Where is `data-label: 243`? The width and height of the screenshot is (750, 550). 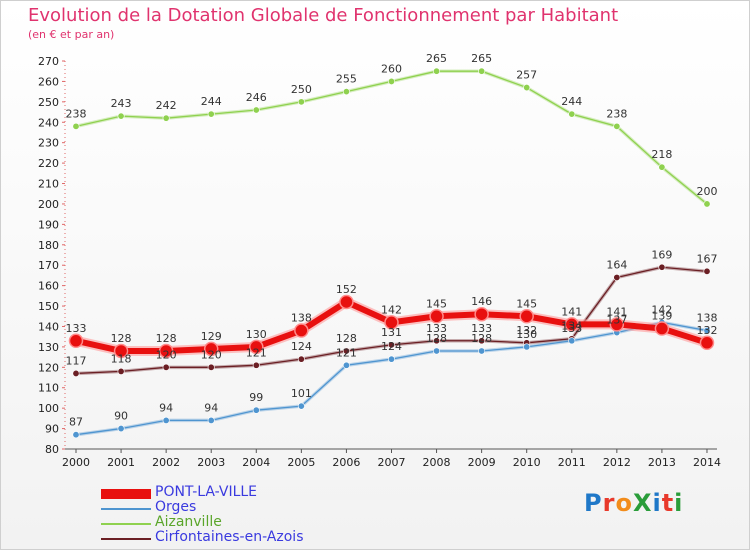
data-label: 243 is located at coordinates (121, 103).